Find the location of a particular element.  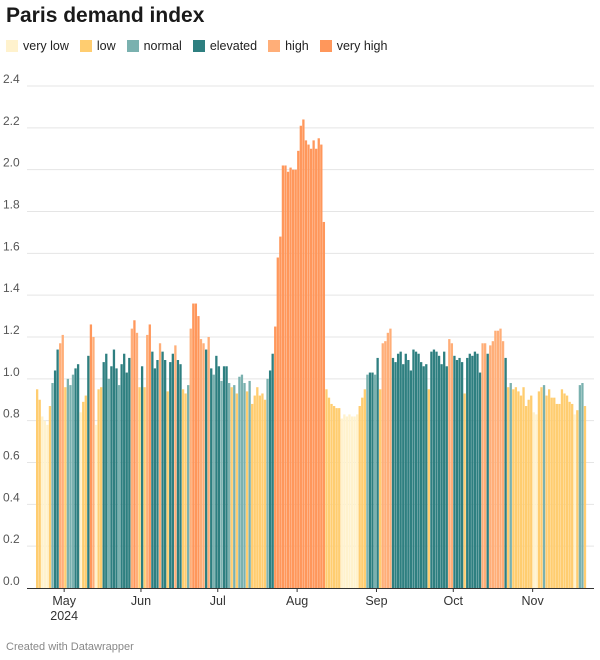

legend-item-very-low: very low is located at coordinates (37, 46).